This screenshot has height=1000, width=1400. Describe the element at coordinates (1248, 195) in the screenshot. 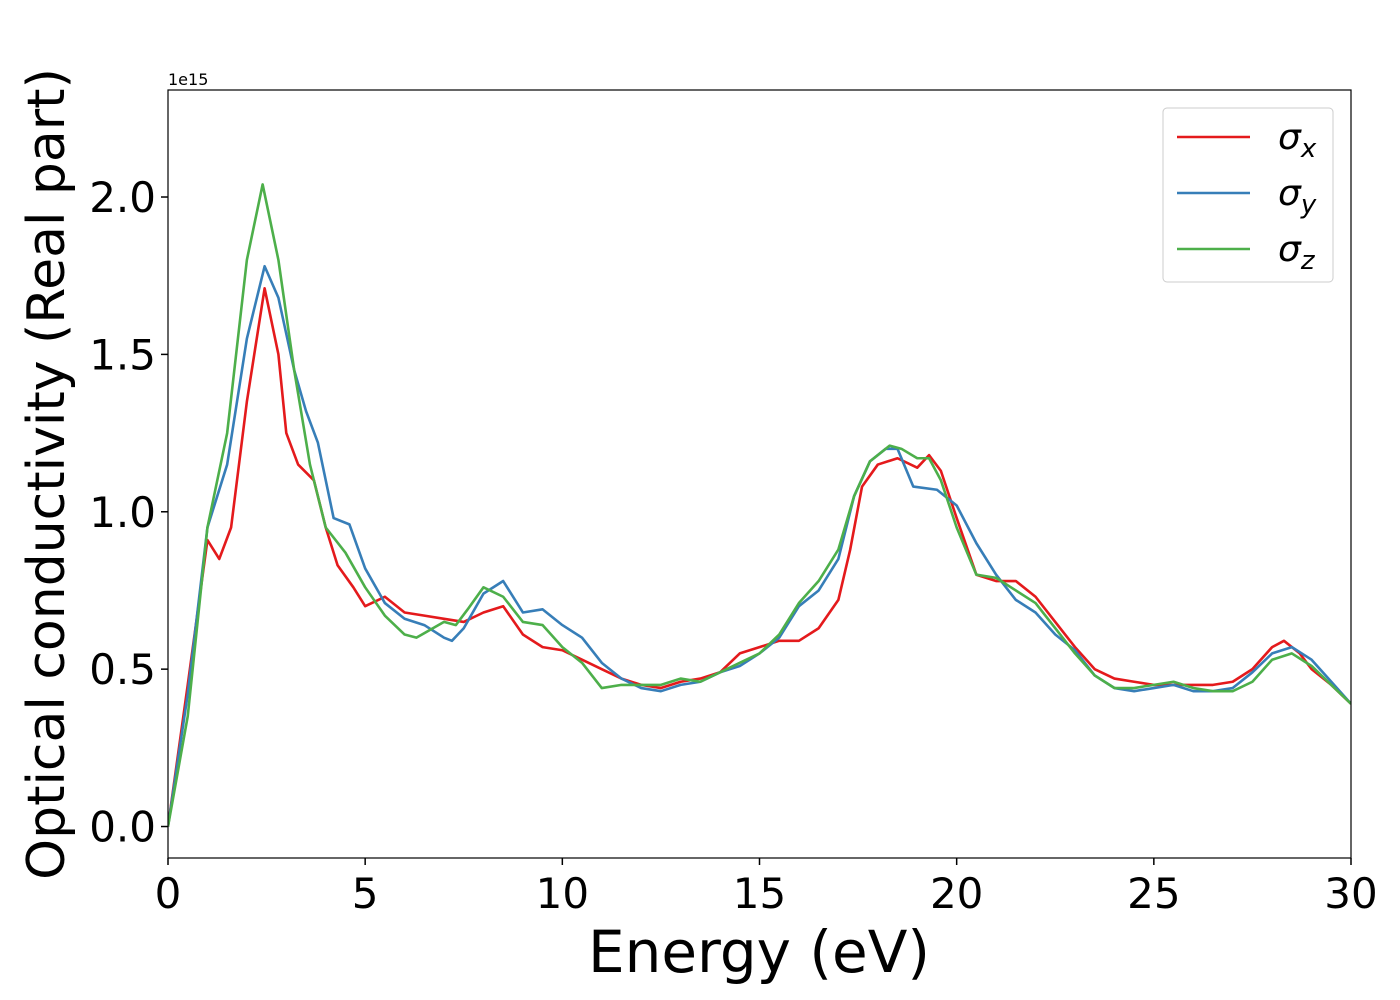

I see `legend-box` at that location.